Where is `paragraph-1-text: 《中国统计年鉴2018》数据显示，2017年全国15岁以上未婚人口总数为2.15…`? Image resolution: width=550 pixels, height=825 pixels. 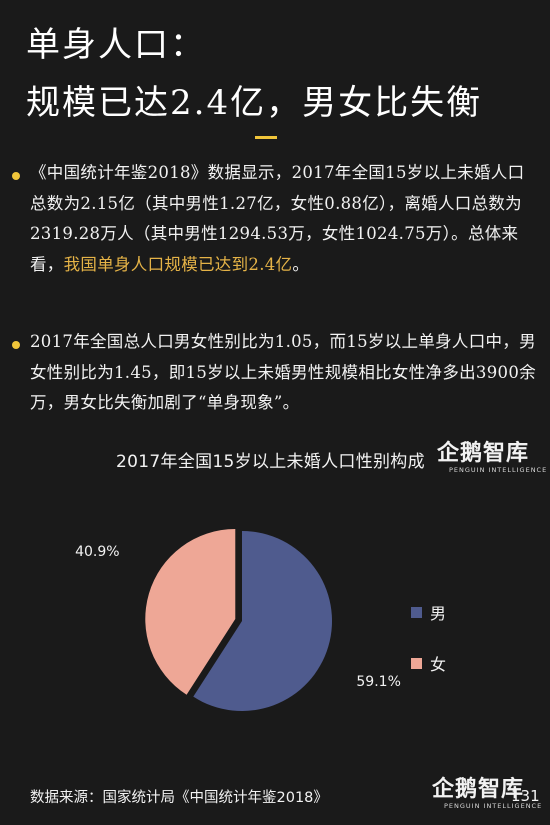 paragraph-1-text: 《中国统计年鉴2018》数据显示，2017年全国15岁以上未婚人口总数为2.15… is located at coordinates (277, 218).